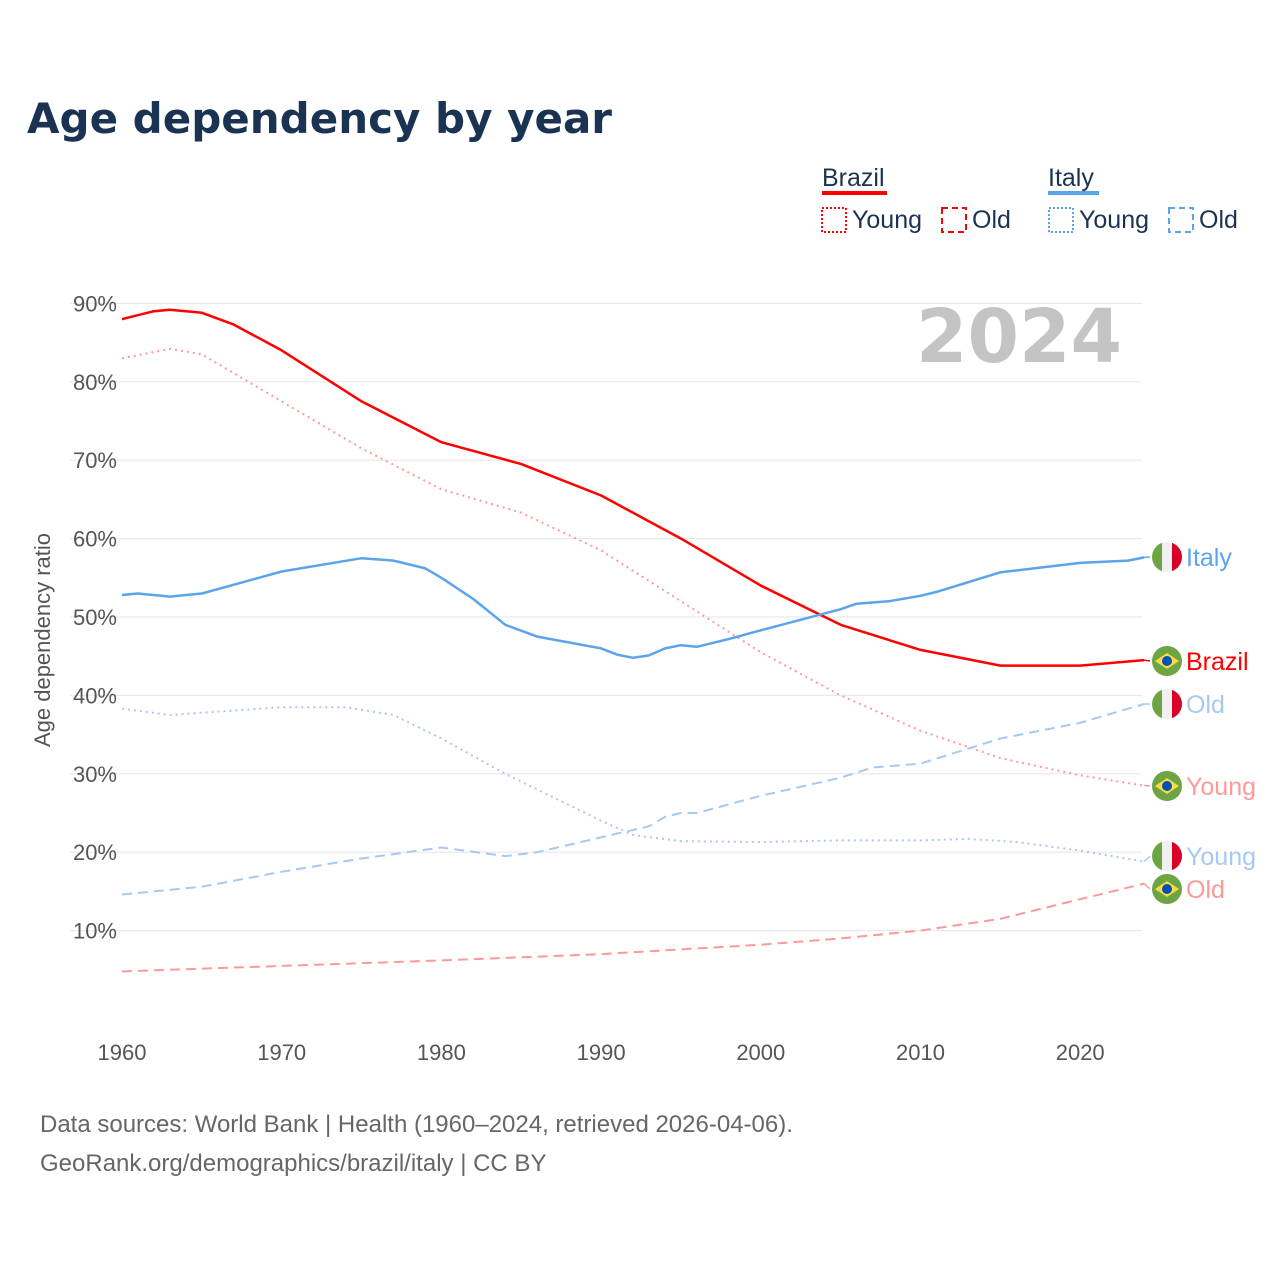 Image resolution: width=1280 pixels, height=1280 pixels. Describe the element at coordinates (887, 220) in the screenshot. I see `legend-brazil-young: Young` at that location.